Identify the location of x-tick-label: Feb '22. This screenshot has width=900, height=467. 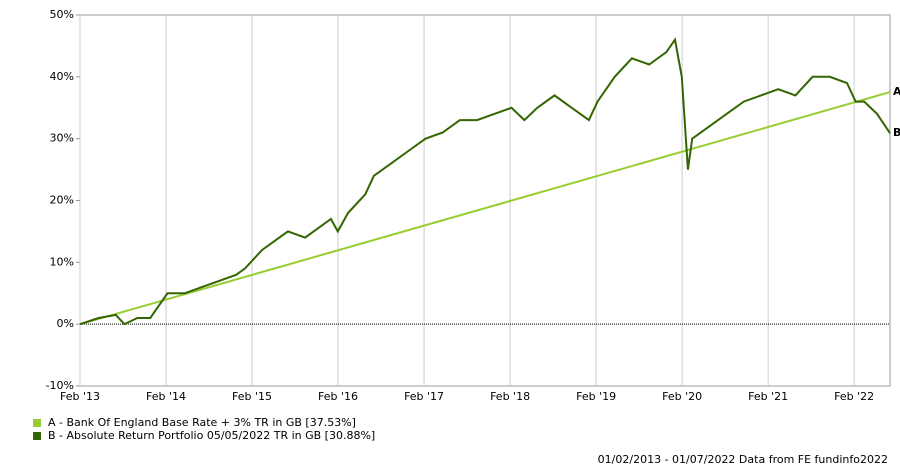
(854, 396).